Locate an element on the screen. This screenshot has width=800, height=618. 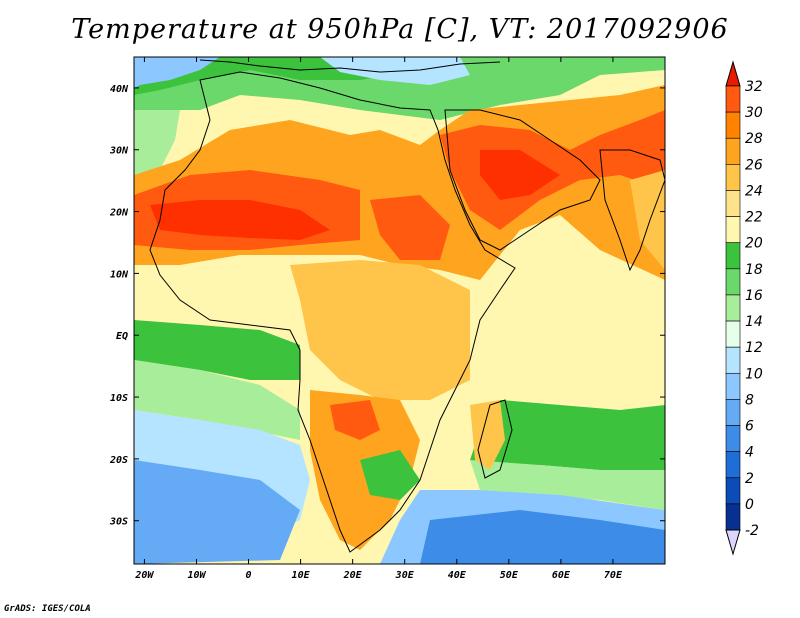
colorbar-label: 10 is located at coordinates (754, 374).